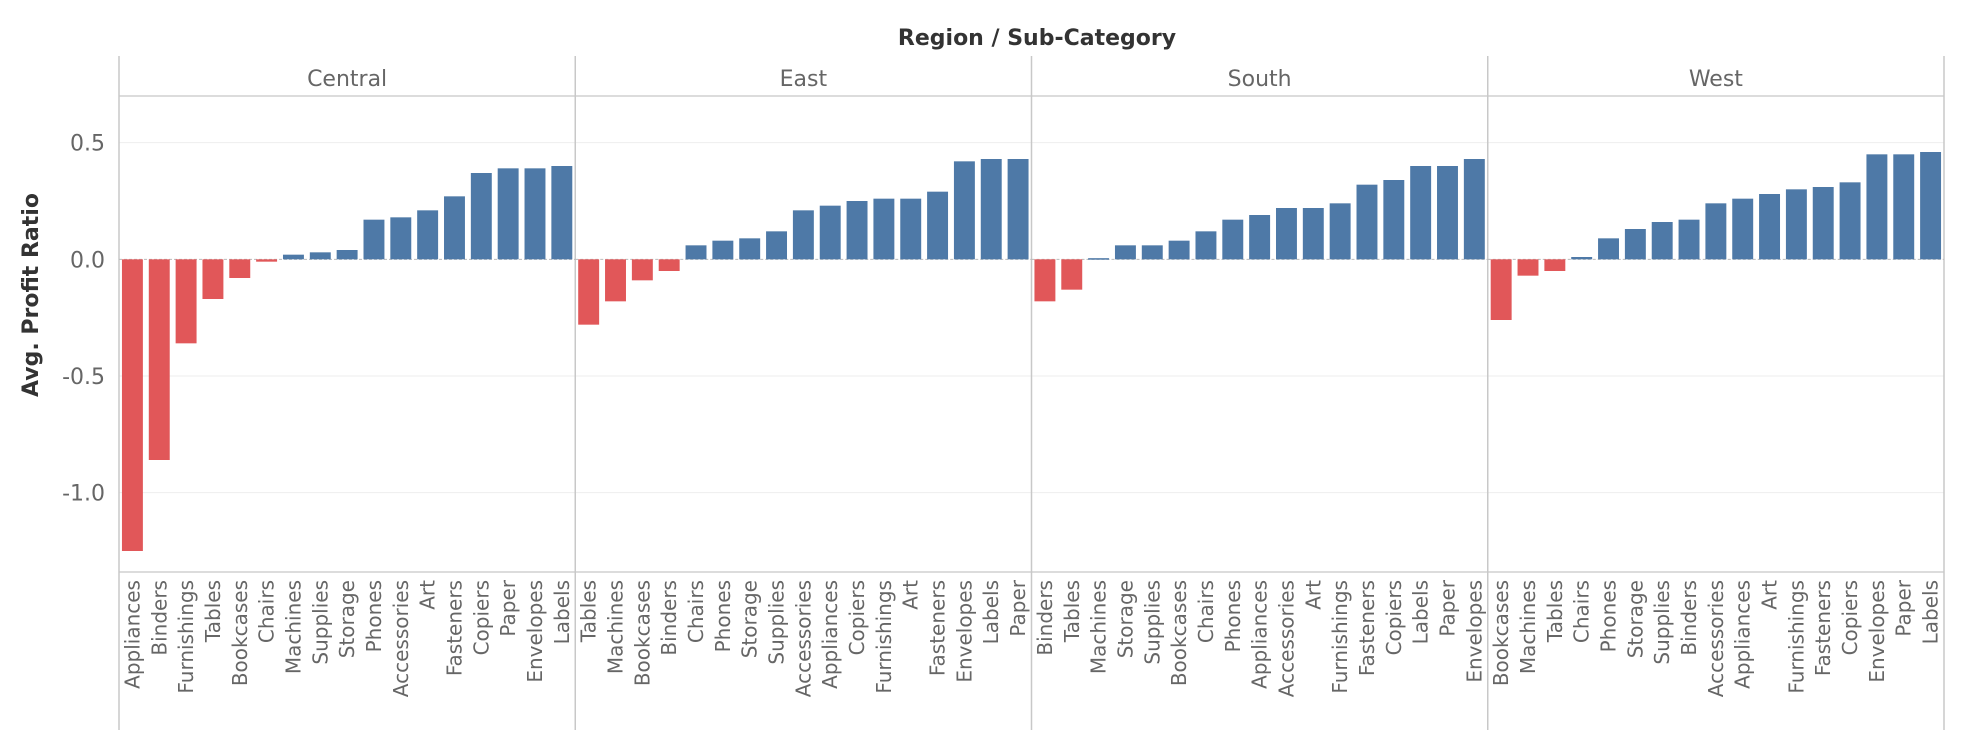  Describe the element at coordinates (1716, 79) in the screenshot. I see `panel-title: West` at that location.